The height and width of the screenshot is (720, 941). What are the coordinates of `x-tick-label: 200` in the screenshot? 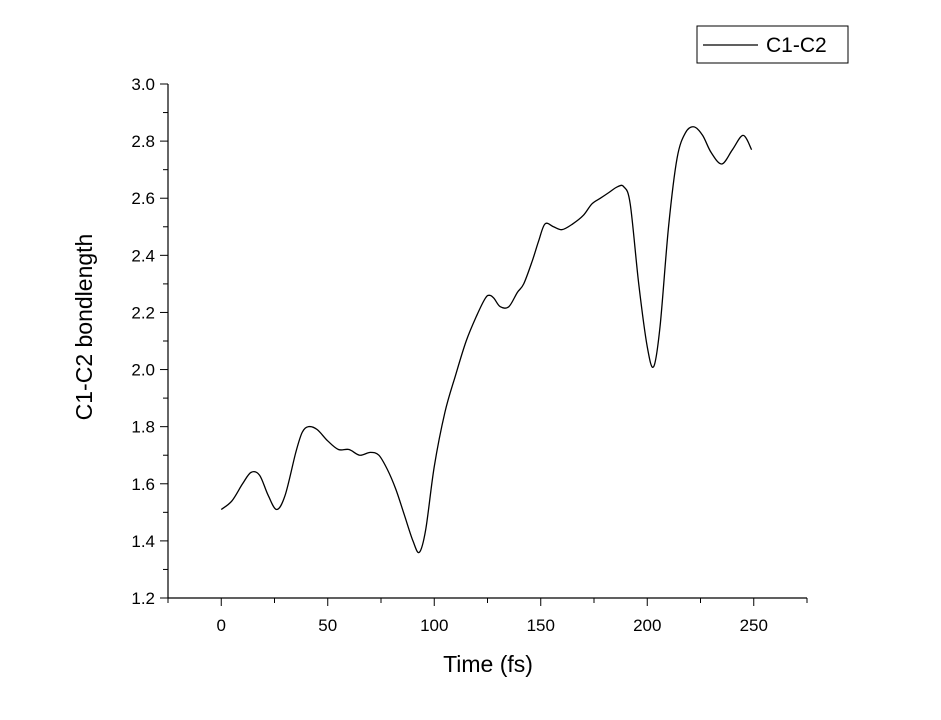 It's located at (647, 625).